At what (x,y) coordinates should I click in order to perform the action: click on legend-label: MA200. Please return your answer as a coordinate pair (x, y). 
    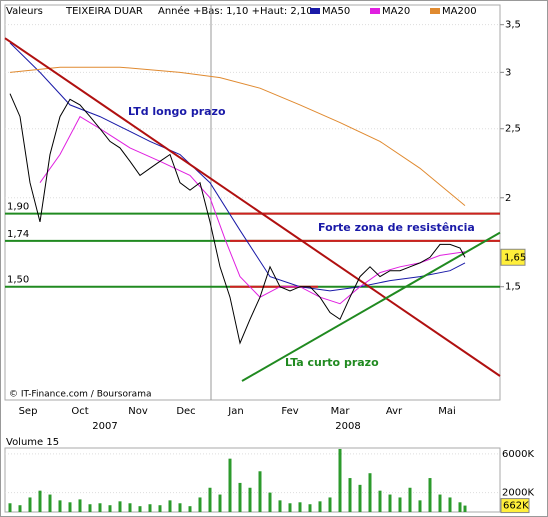
    Looking at the image, I should click on (459, 11).